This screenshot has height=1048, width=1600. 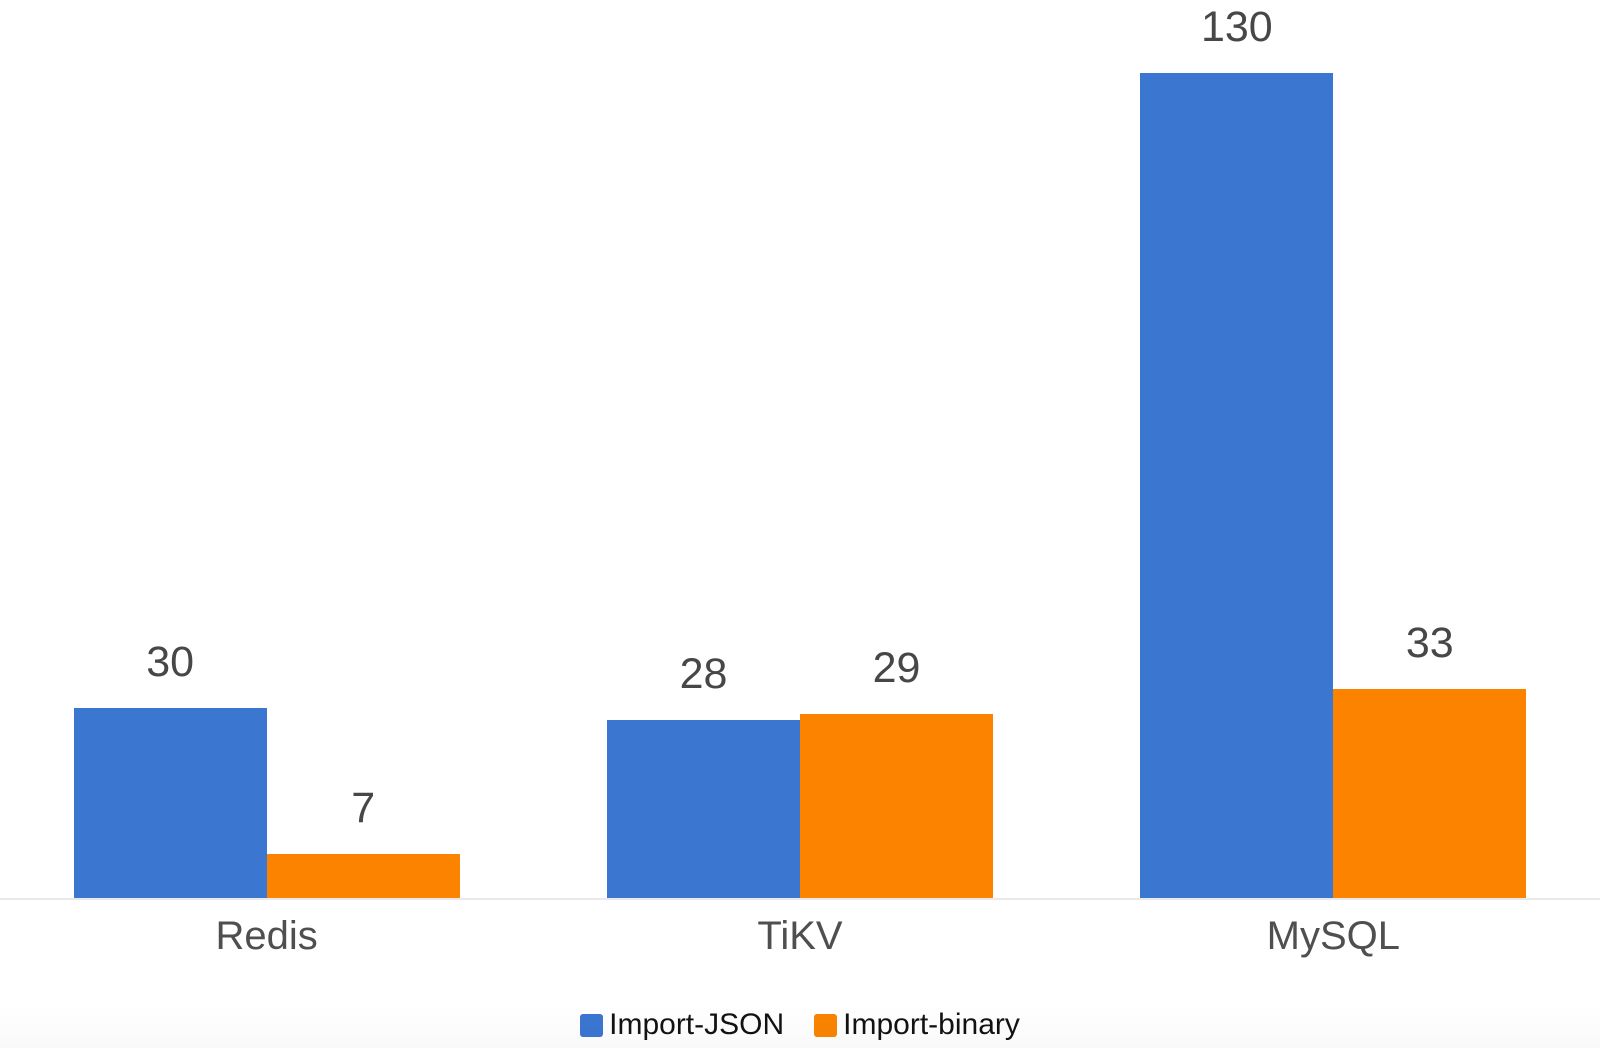 I want to click on category-axis: Redis TiKV MySQL, so click(x=800, y=931).